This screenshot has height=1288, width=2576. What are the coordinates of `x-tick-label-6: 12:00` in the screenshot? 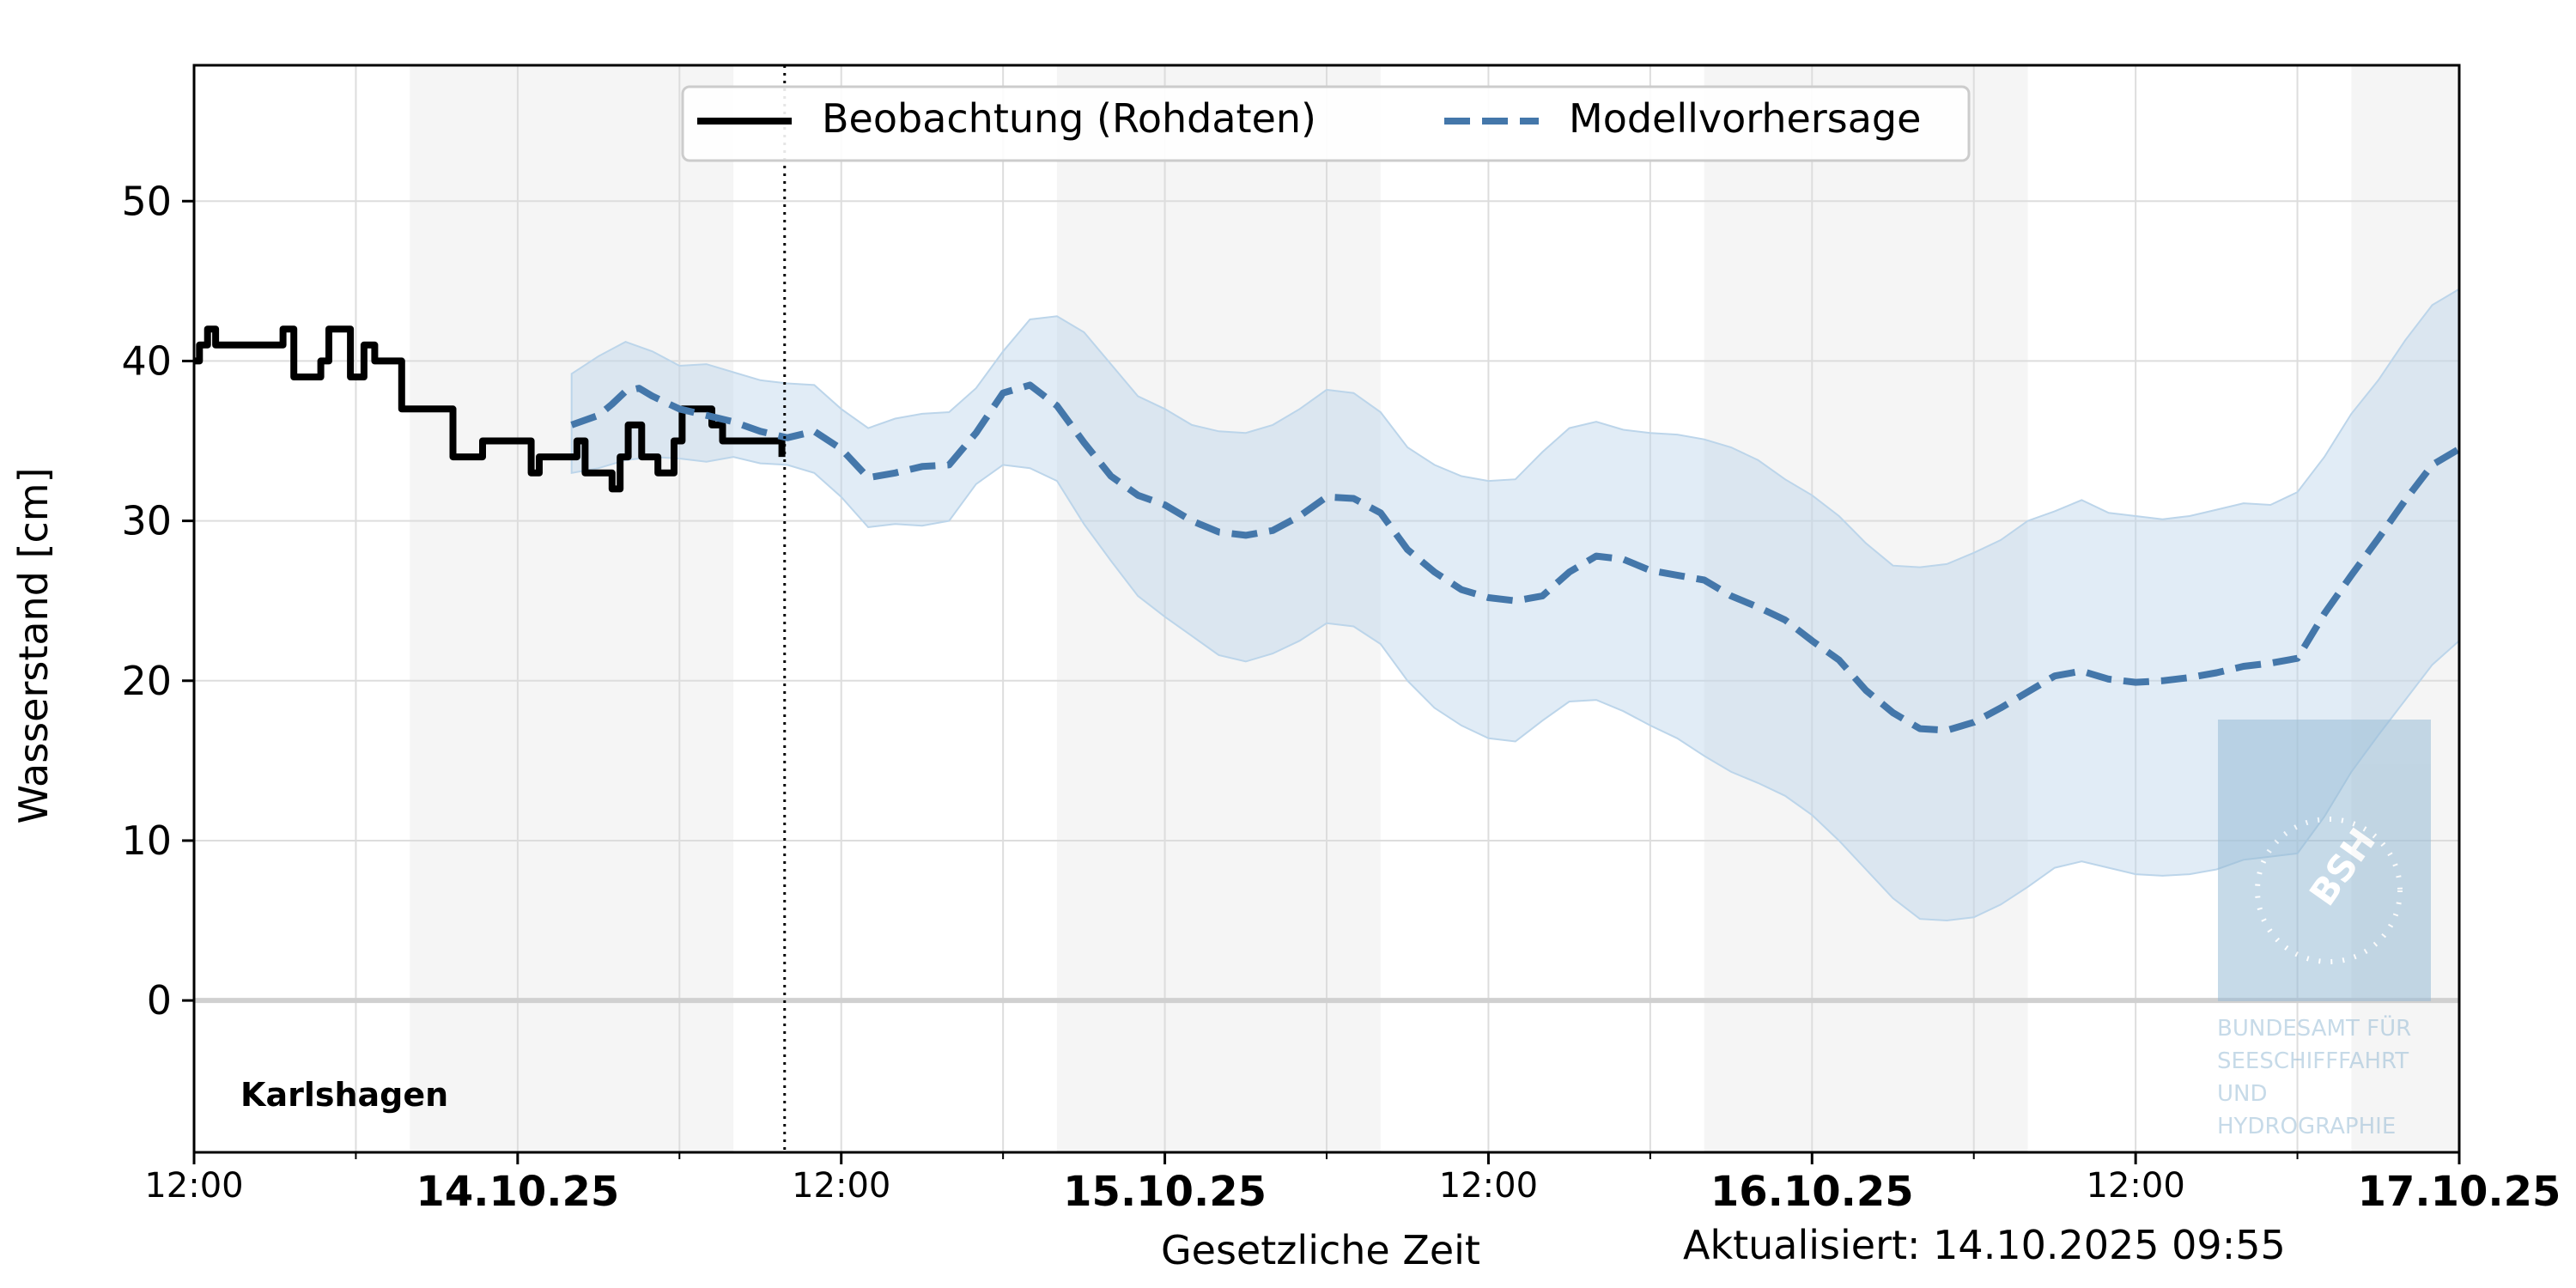 It's located at (2136, 1186).